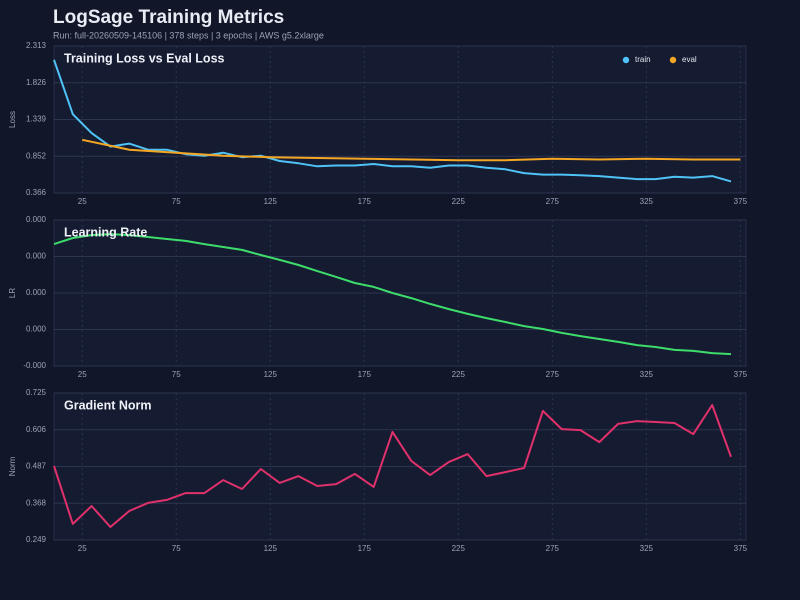 This screenshot has height=600, width=800. What do you see at coordinates (36, 502) in the screenshot?
I see `y-tick-label: 0.368` at bounding box center [36, 502].